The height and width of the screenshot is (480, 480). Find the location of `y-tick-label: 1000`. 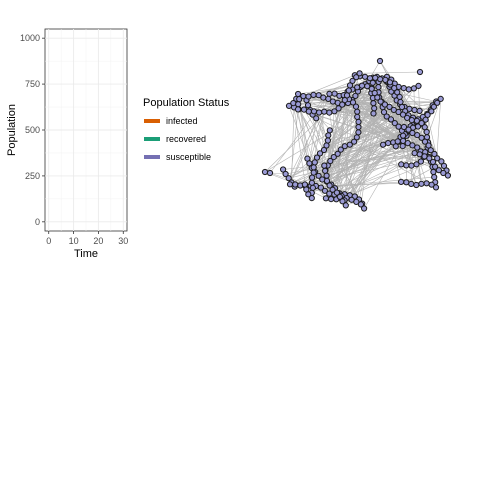

y-tick-label: 1000 is located at coordinates (30, 38).